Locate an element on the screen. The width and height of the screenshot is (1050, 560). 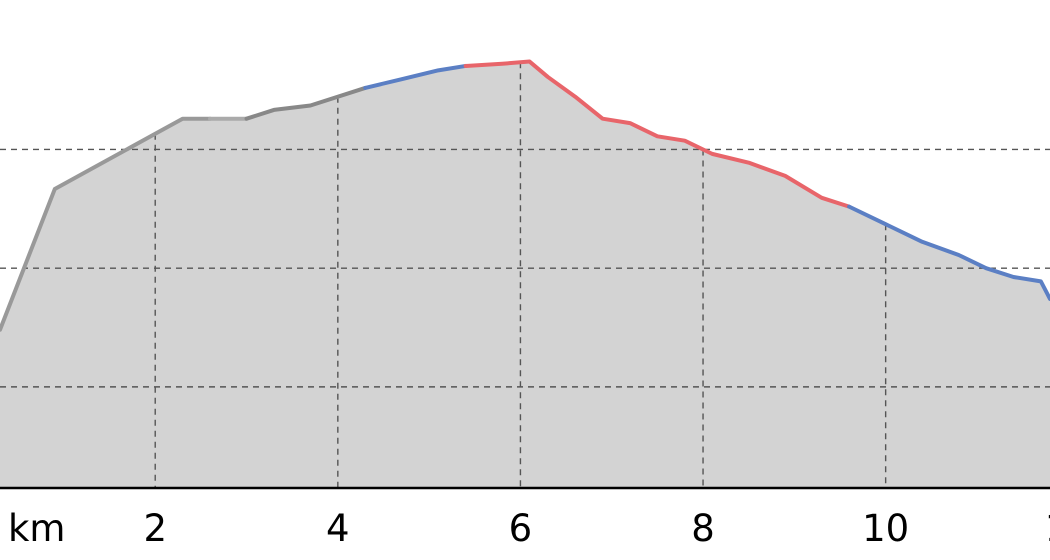
x-axis-tick-labels: km 2 4 6 8 10 12 is located at coordinates (529, 528).